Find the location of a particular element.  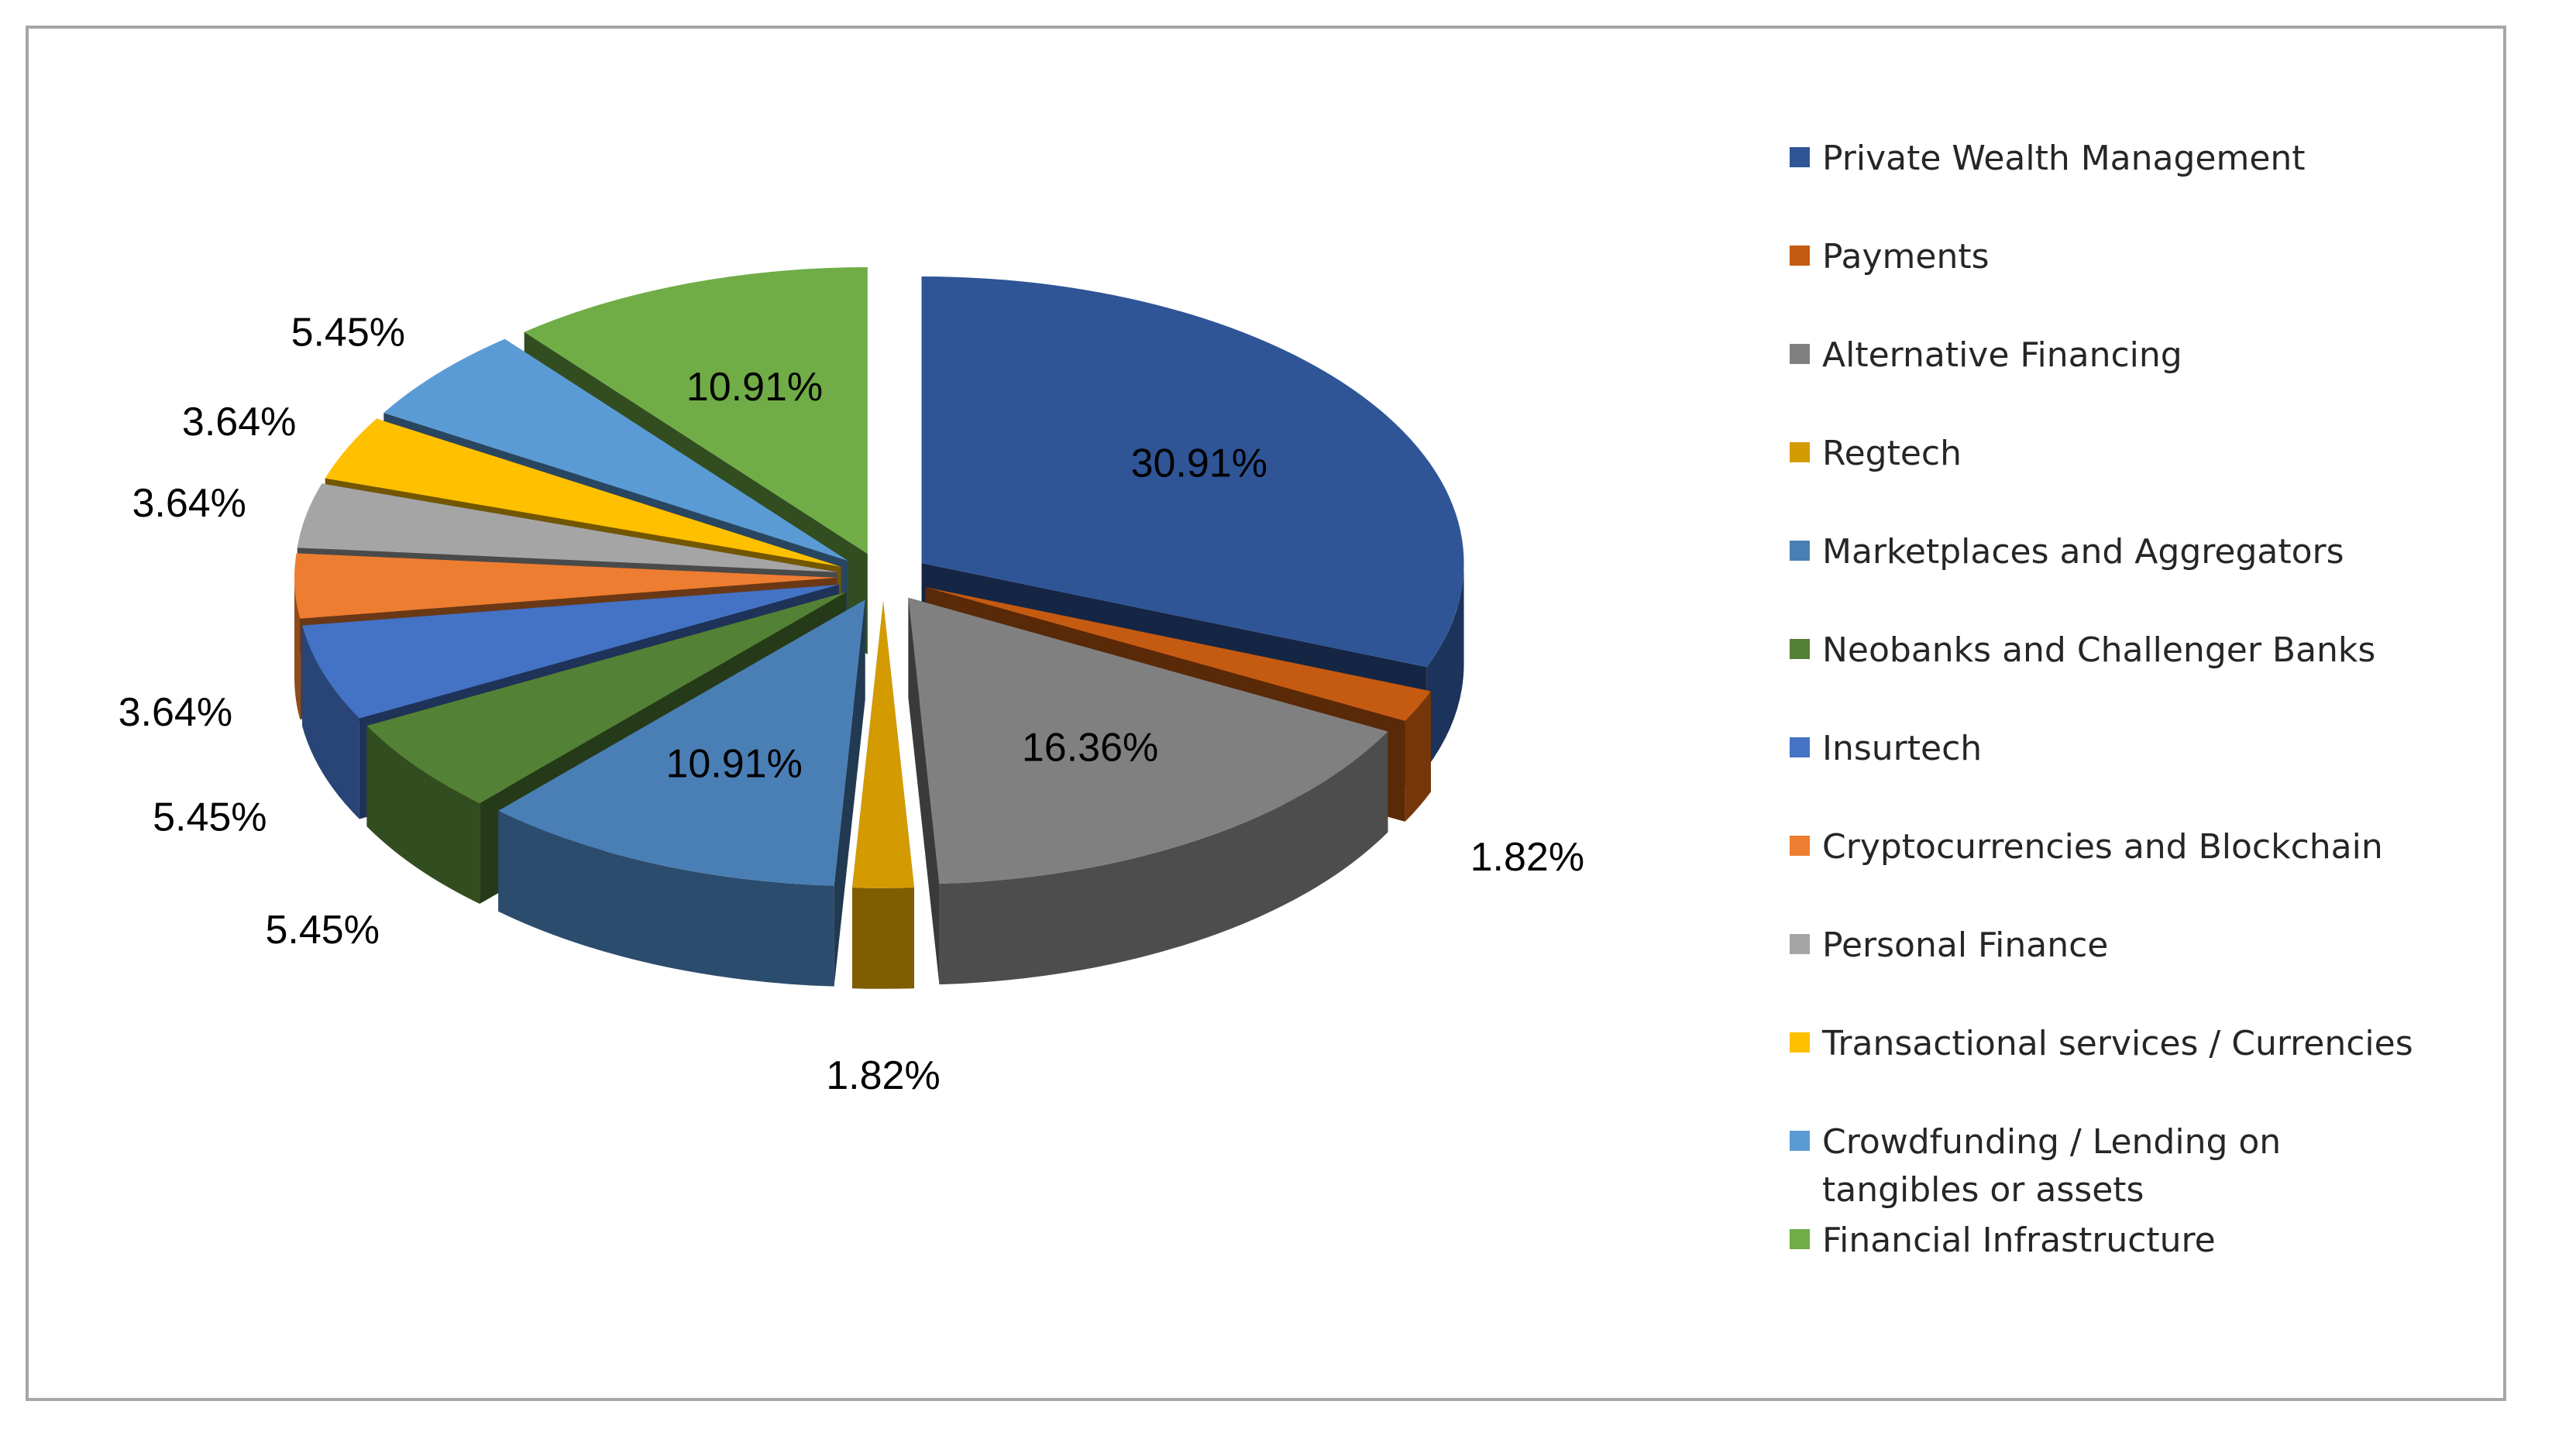

legend-item: Cryptocurrencies and Blockchain is located at coordinates (2138, 872).